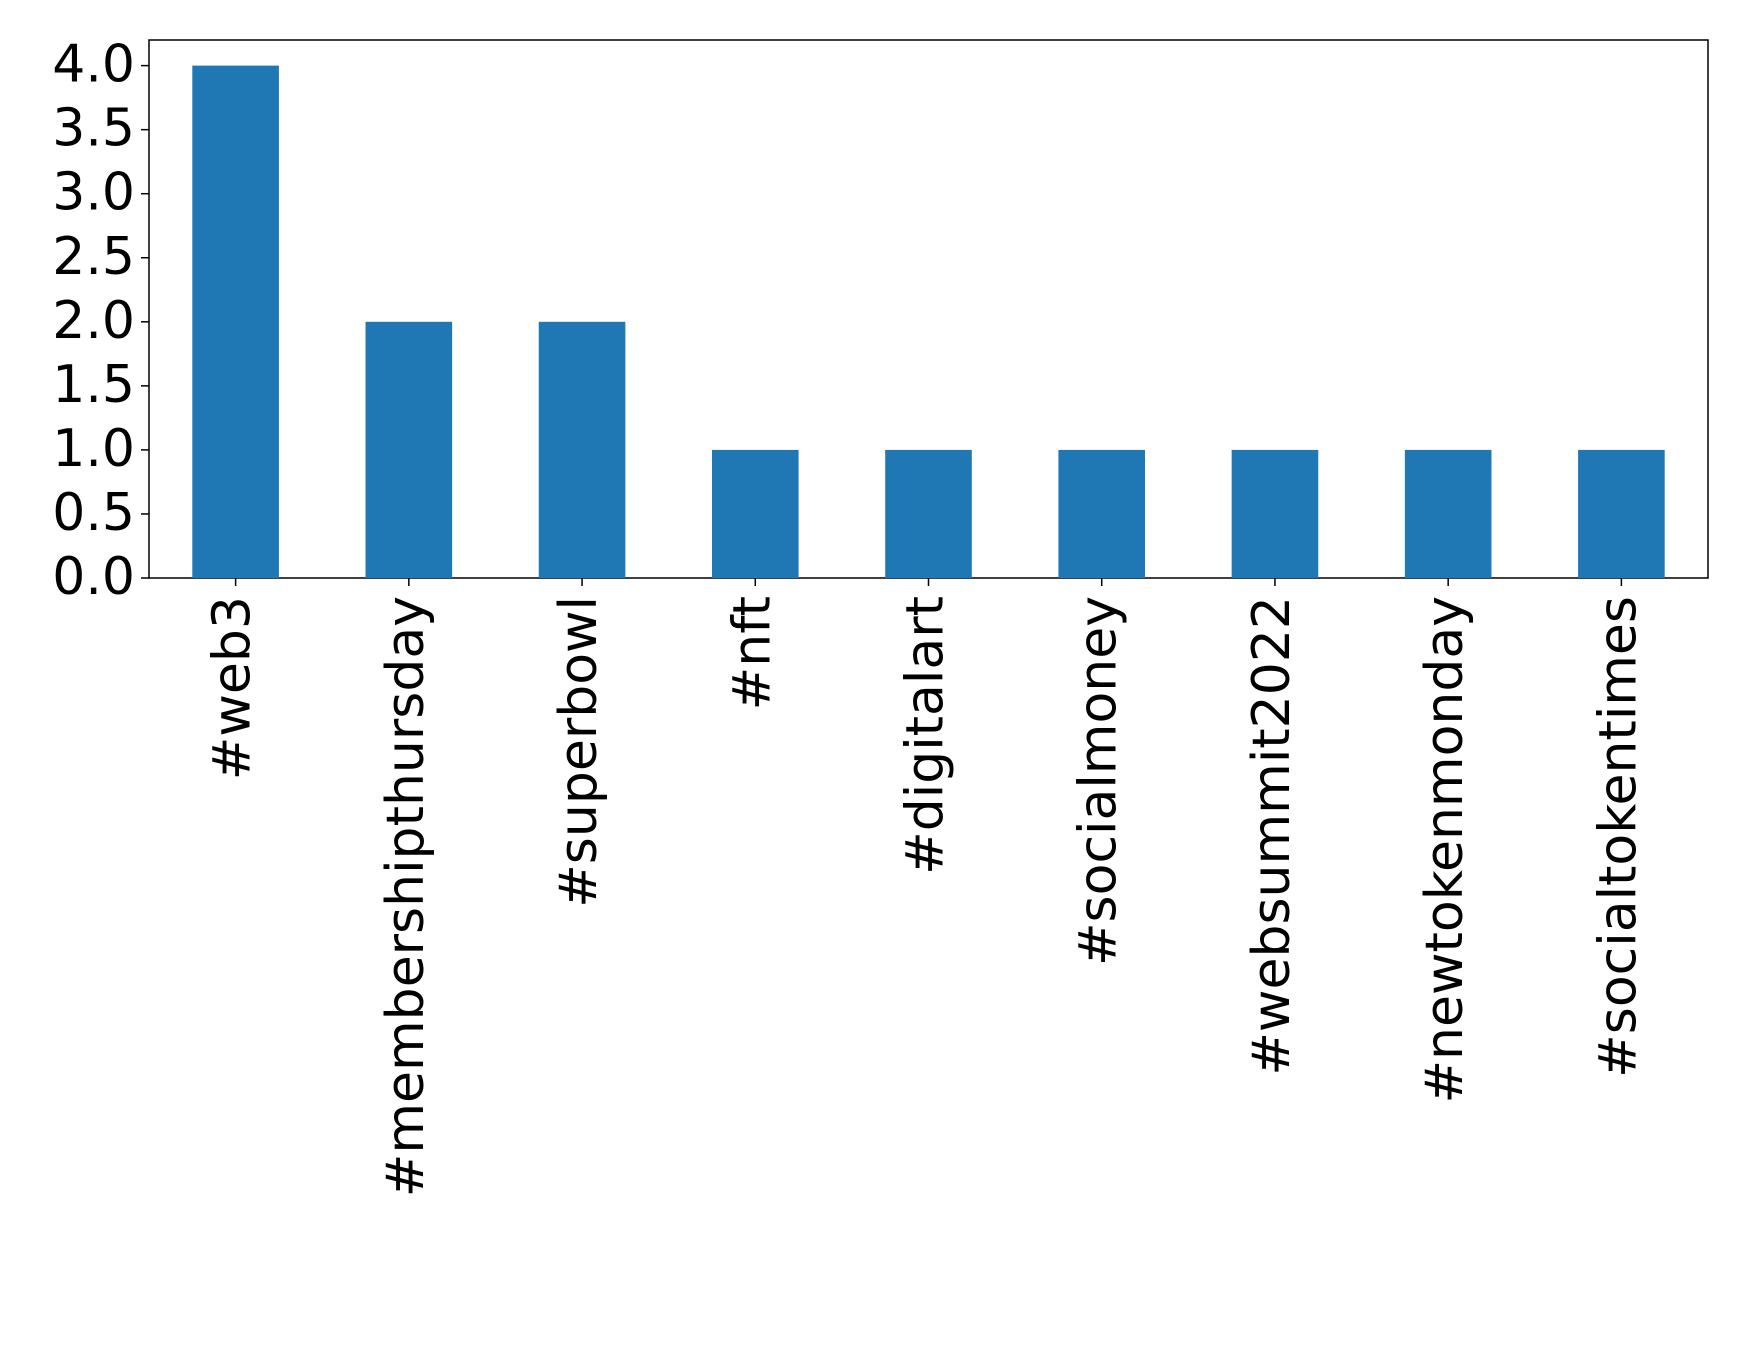 This screenshot has height=1350, width=1739. Describe the element at coordinates (93, 129) in the screenshot. I see `y-tick-label: 3.5` at that location.